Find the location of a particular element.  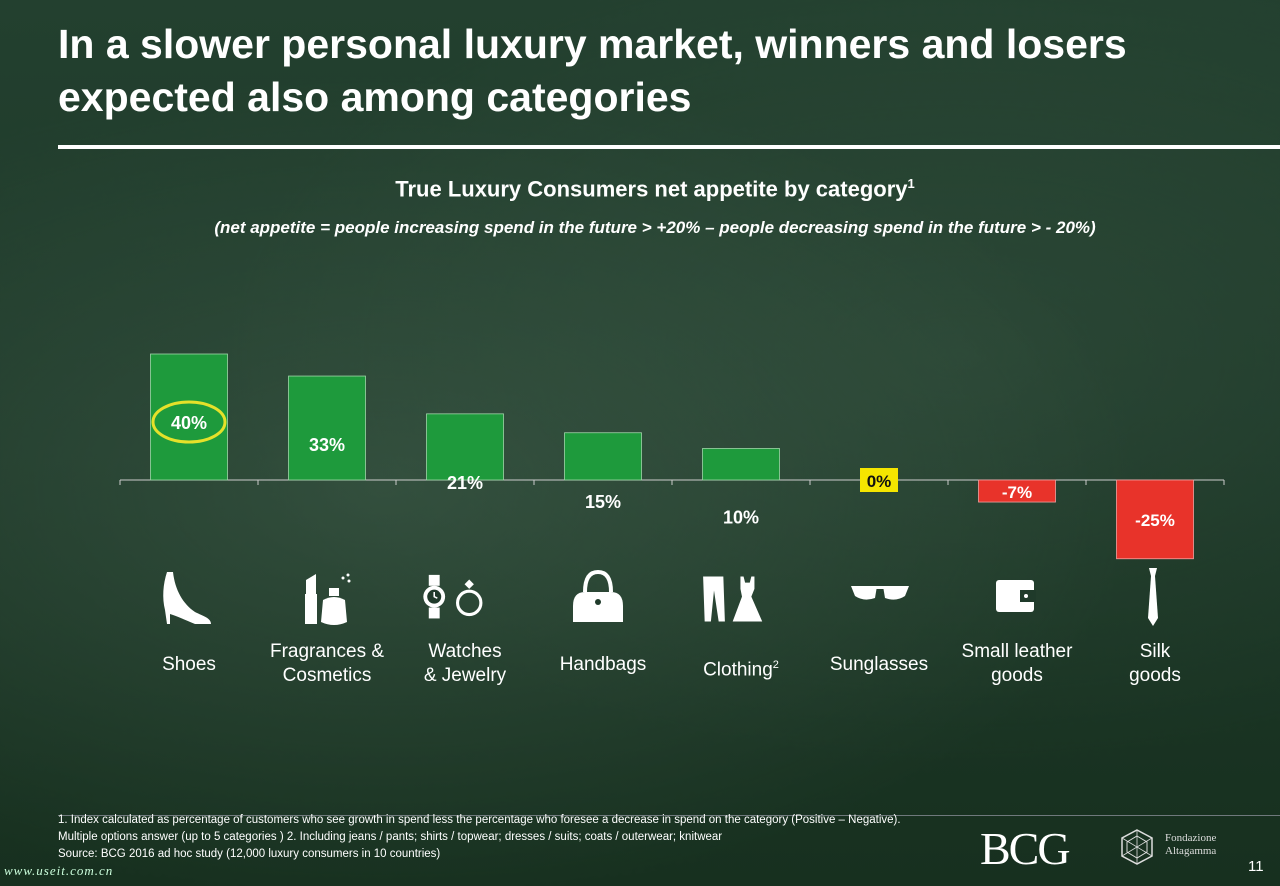

bar-value-label: 10% is located at coordinates (741, 518).